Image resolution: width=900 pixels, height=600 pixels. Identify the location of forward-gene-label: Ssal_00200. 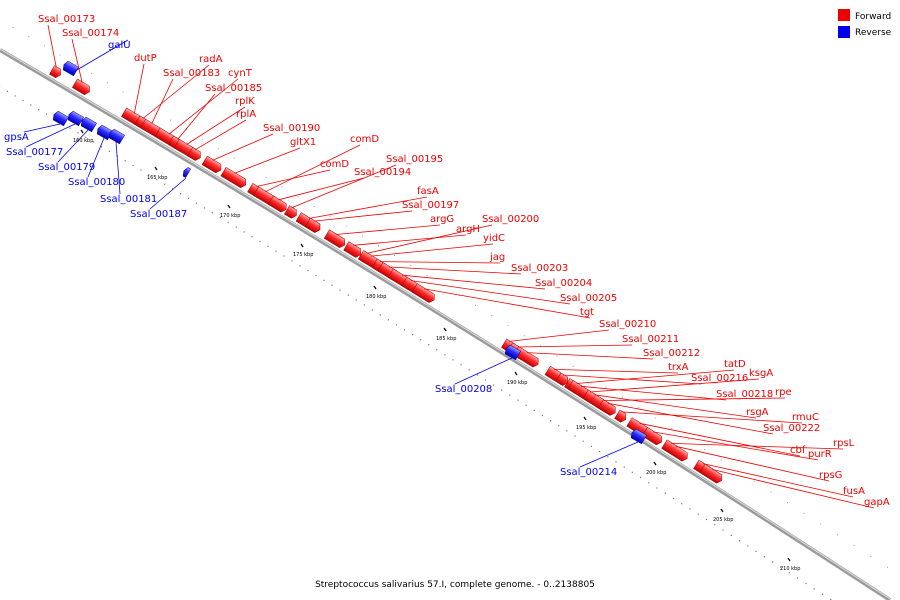
(510, 219).